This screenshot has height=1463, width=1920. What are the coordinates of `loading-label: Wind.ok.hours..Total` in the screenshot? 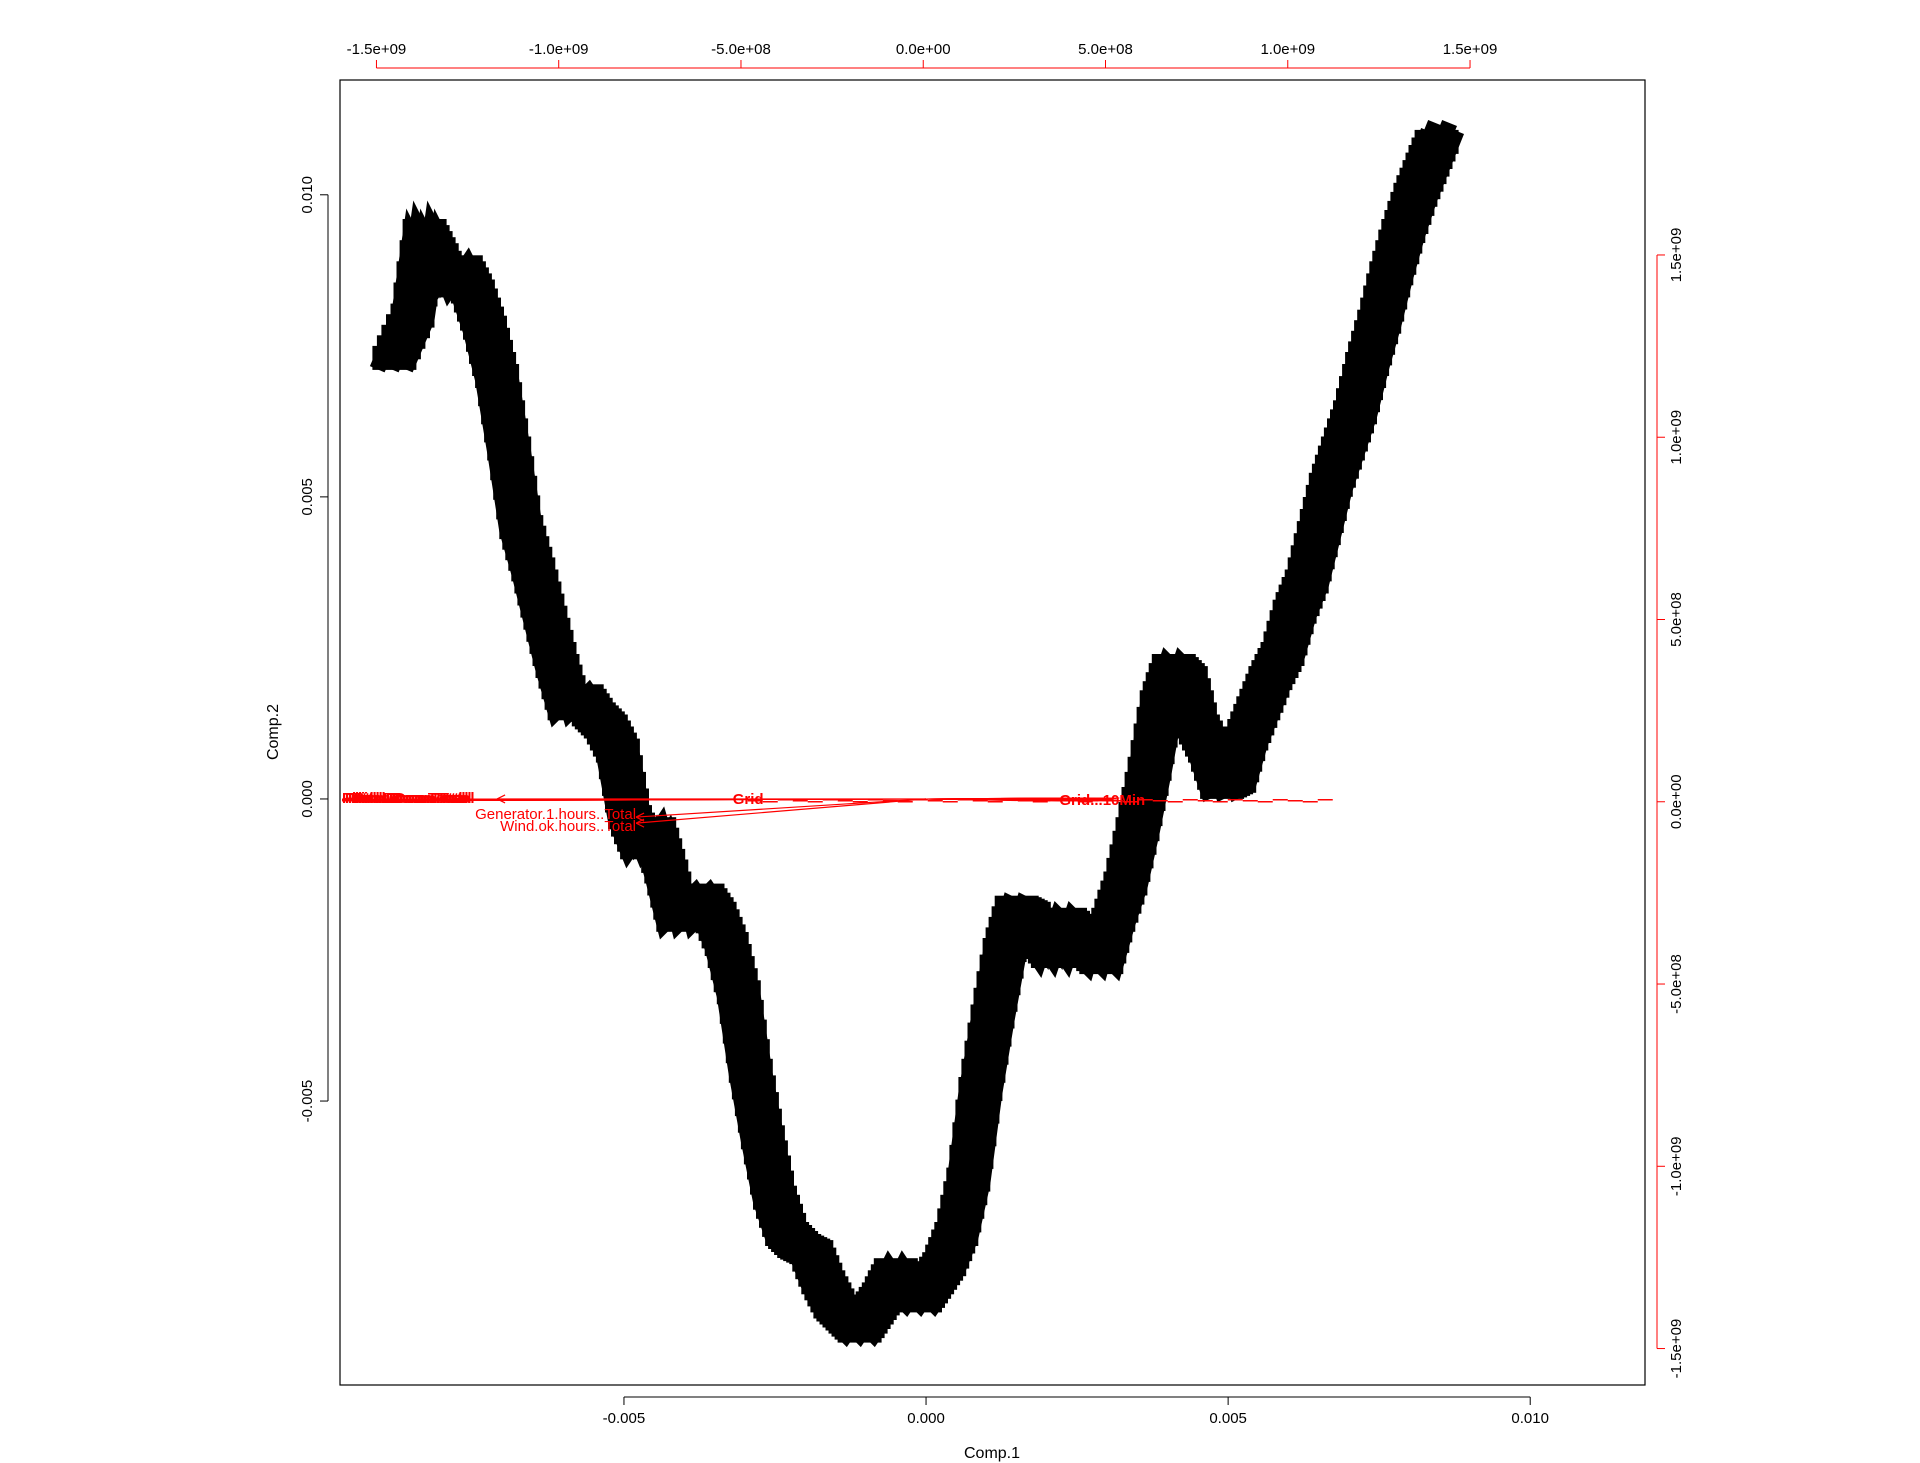 It's located at (568, 826).